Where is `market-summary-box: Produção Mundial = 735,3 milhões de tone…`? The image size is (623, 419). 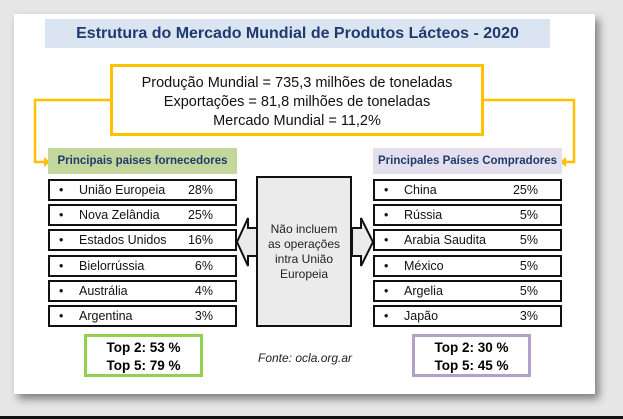
market-summary-box: Produção Mundial = 735,3 milhões de tone… is located at coordinates (297, 100).